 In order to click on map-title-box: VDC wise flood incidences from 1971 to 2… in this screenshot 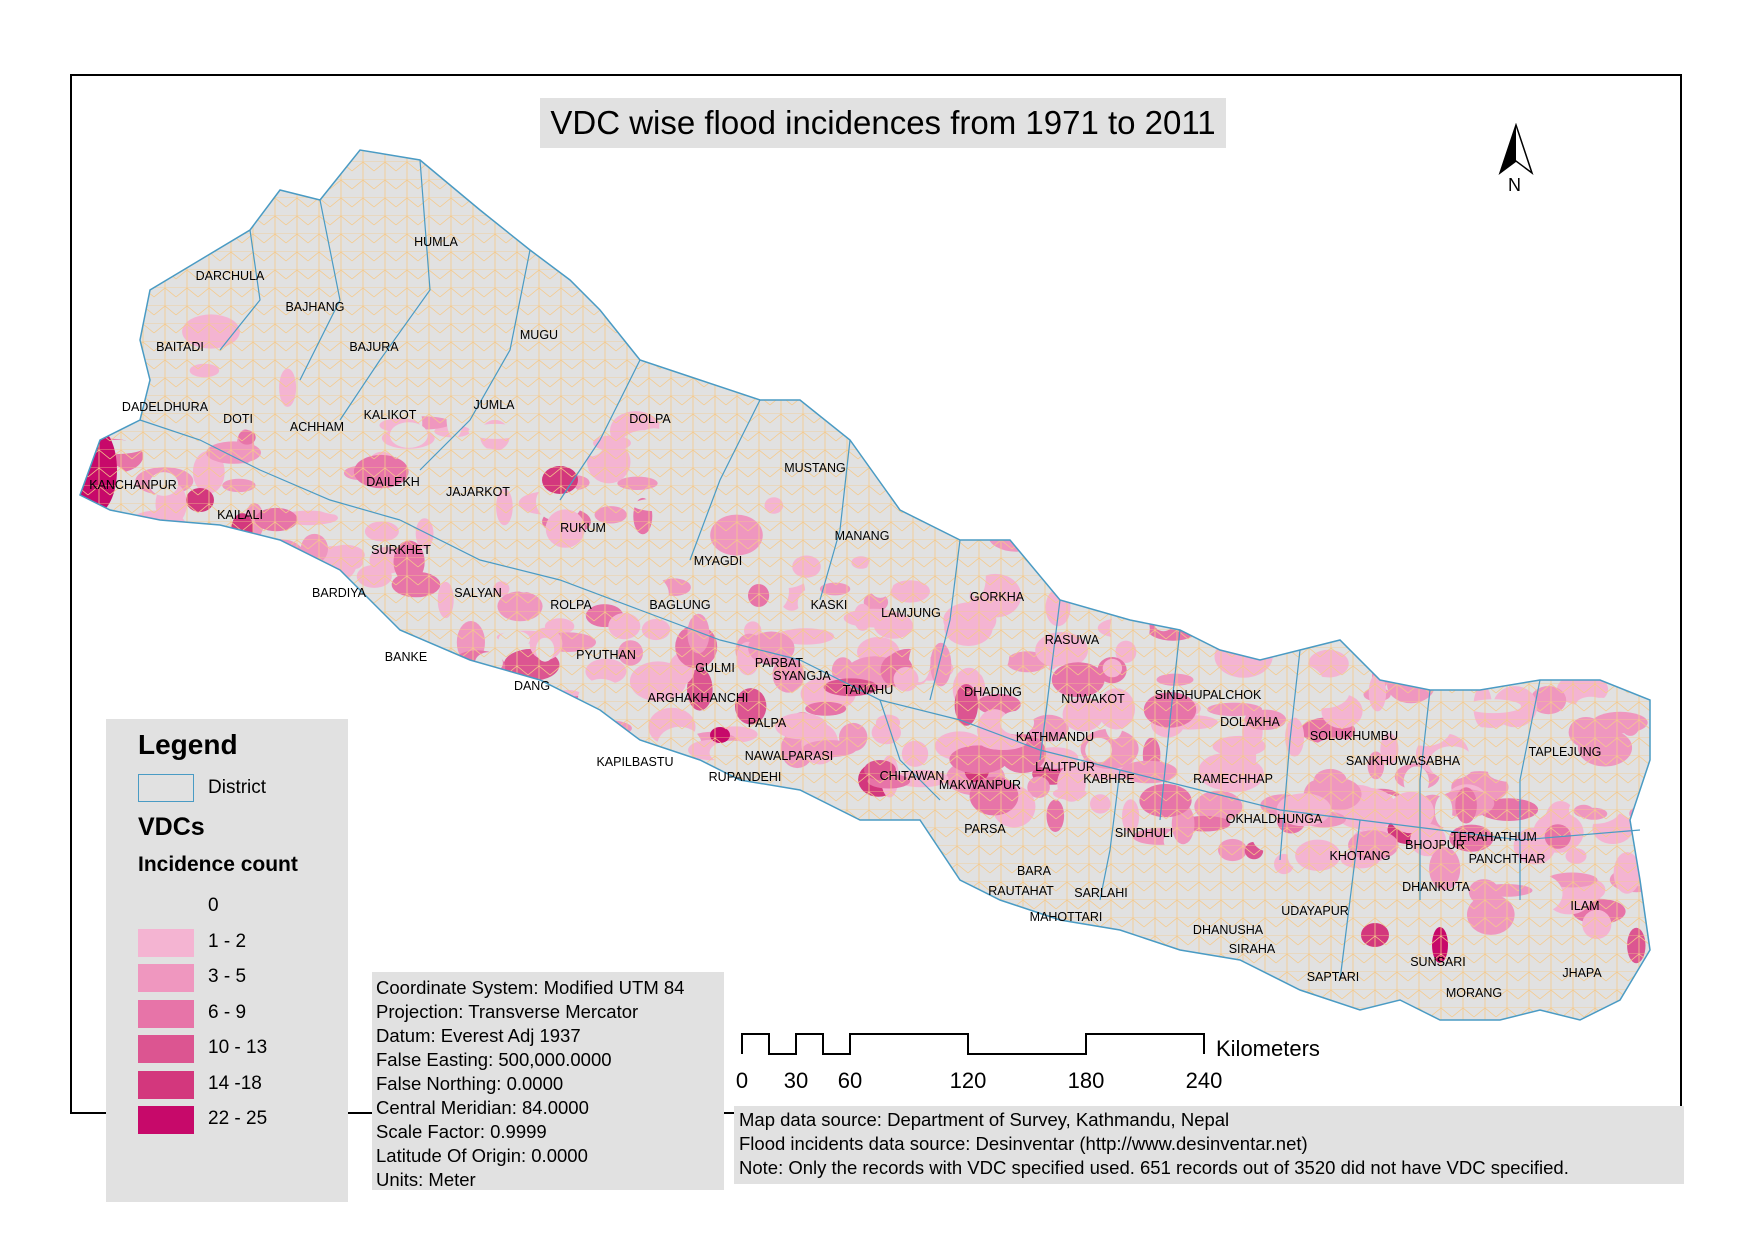, I will do `click(883, 123)`.